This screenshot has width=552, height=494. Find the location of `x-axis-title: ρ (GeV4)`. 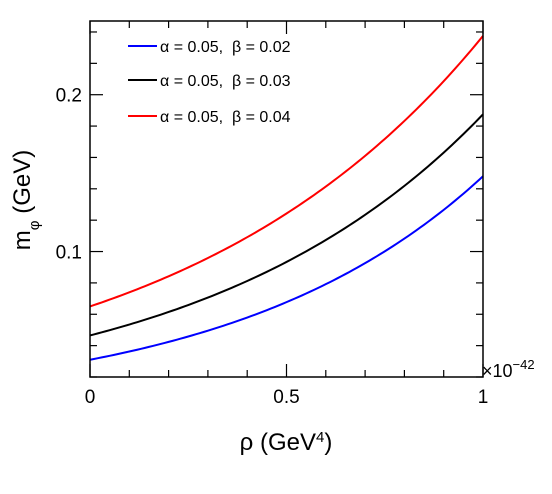

x-axis-title: ρ (GeV4) is located at coordinates (286, 443).